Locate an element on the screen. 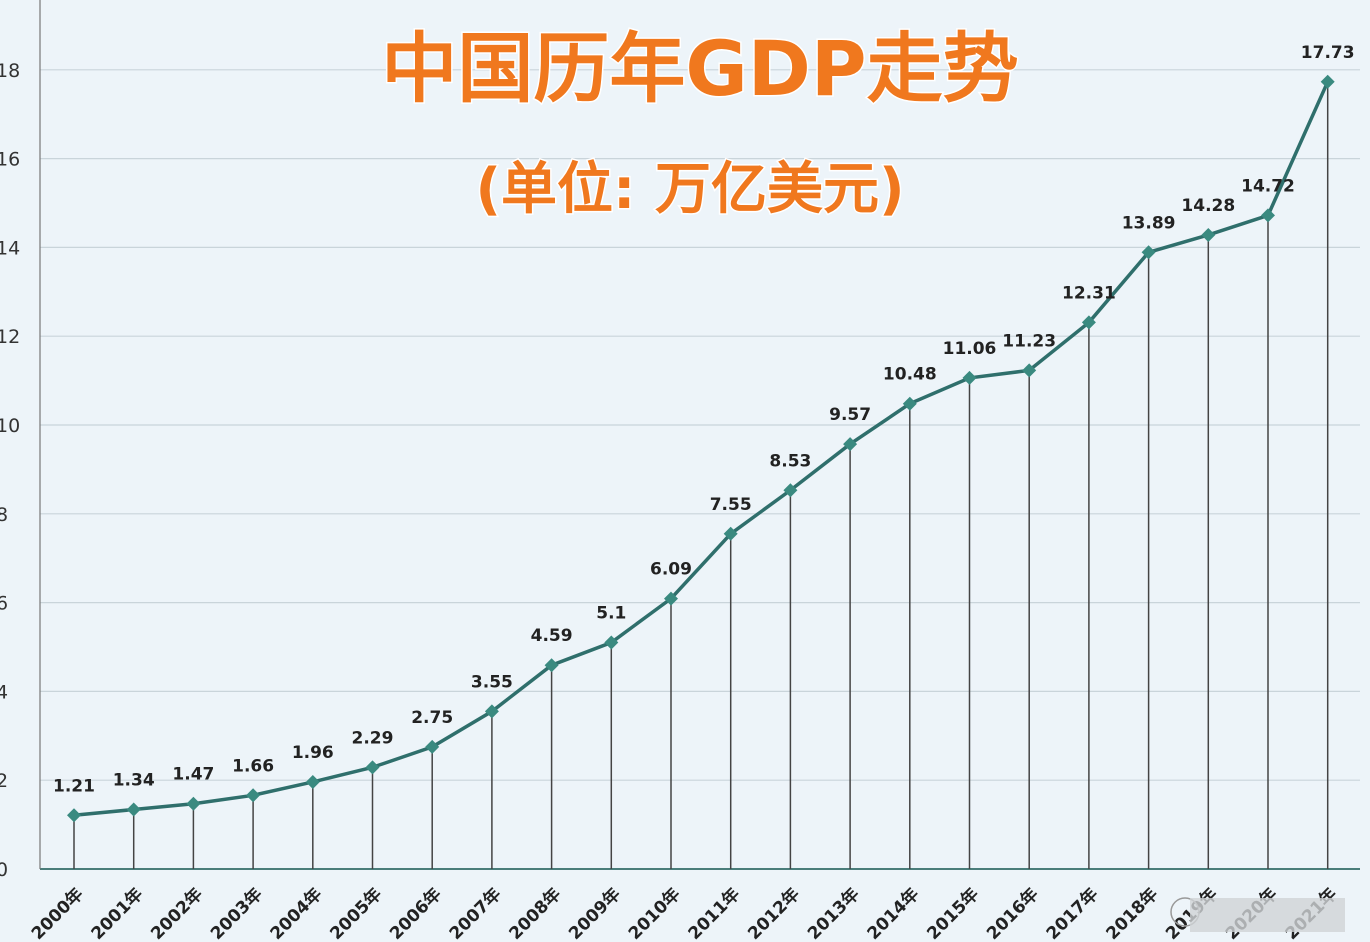 The image size is (1370, 942). data-label: 5.1 is located at coordinates (611, 614).